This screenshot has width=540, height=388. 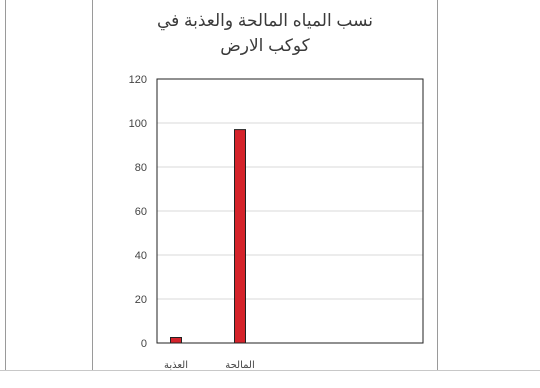 I want to click on bottom-divider, so click(x=270, y=370).